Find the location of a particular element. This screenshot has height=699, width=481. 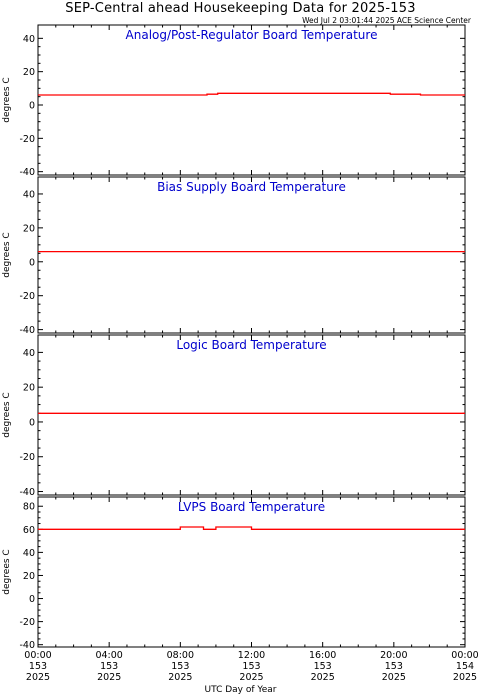

x-tick-label-time: 16:00 is located at coordinates (322, 655).